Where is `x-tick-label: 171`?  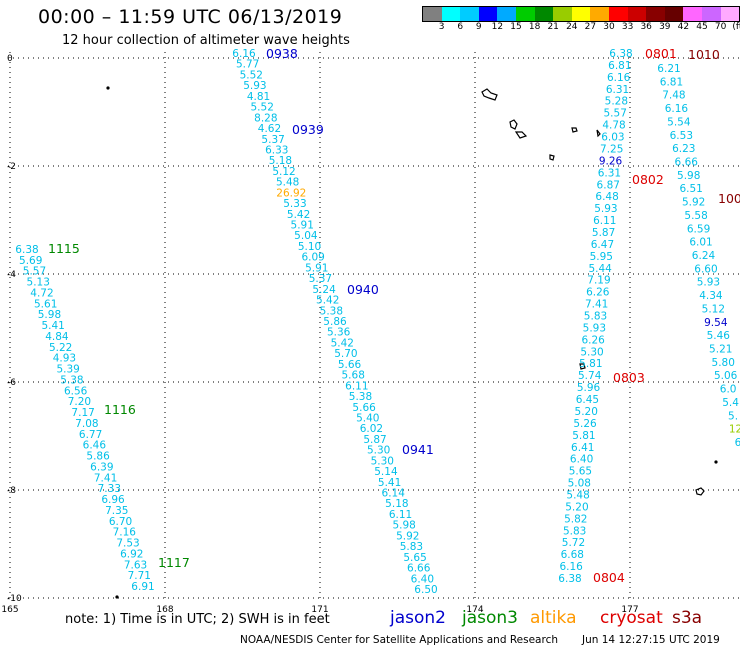
x-tick-label: 171 is located at coordinates (319, 610).